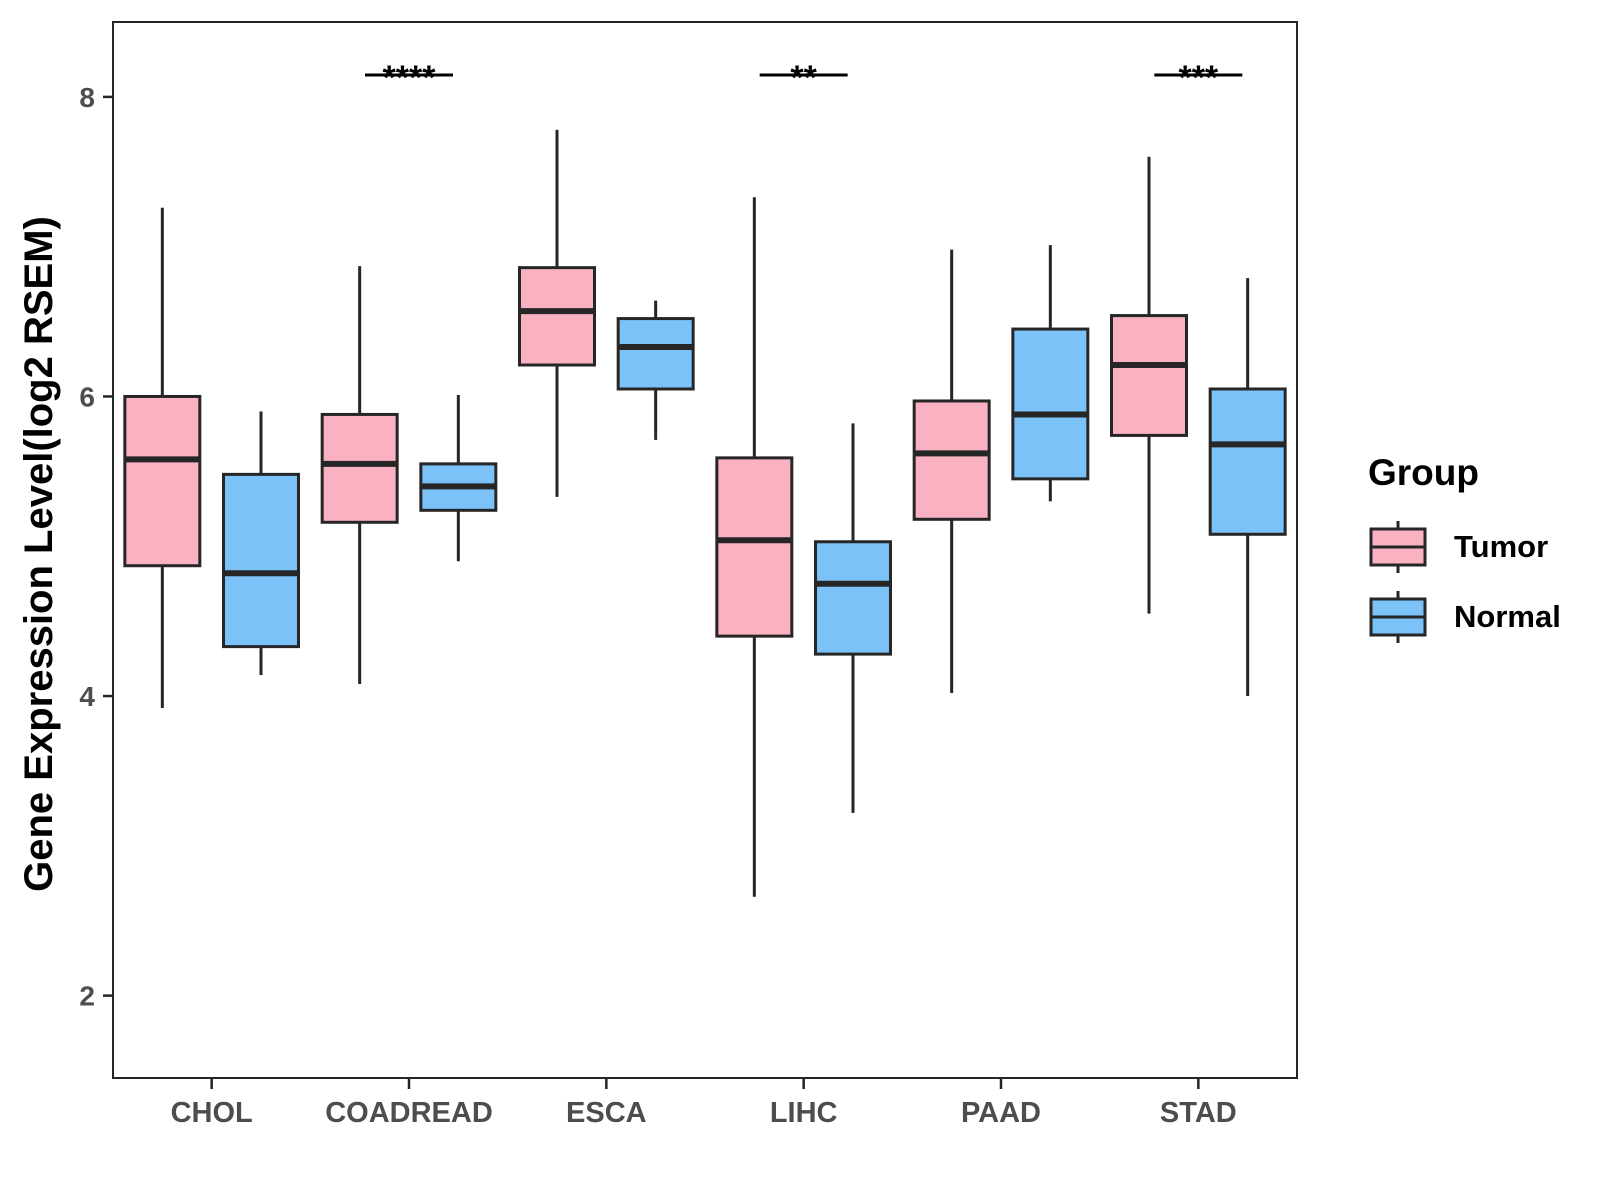 Image resolution: width=1600 pixels, height=1200 pixels. What do you see at coordinates (1001, 1113) in the screenshot?
I see `x-tick-label: PAAD` at bounding box center [1001, 1113].